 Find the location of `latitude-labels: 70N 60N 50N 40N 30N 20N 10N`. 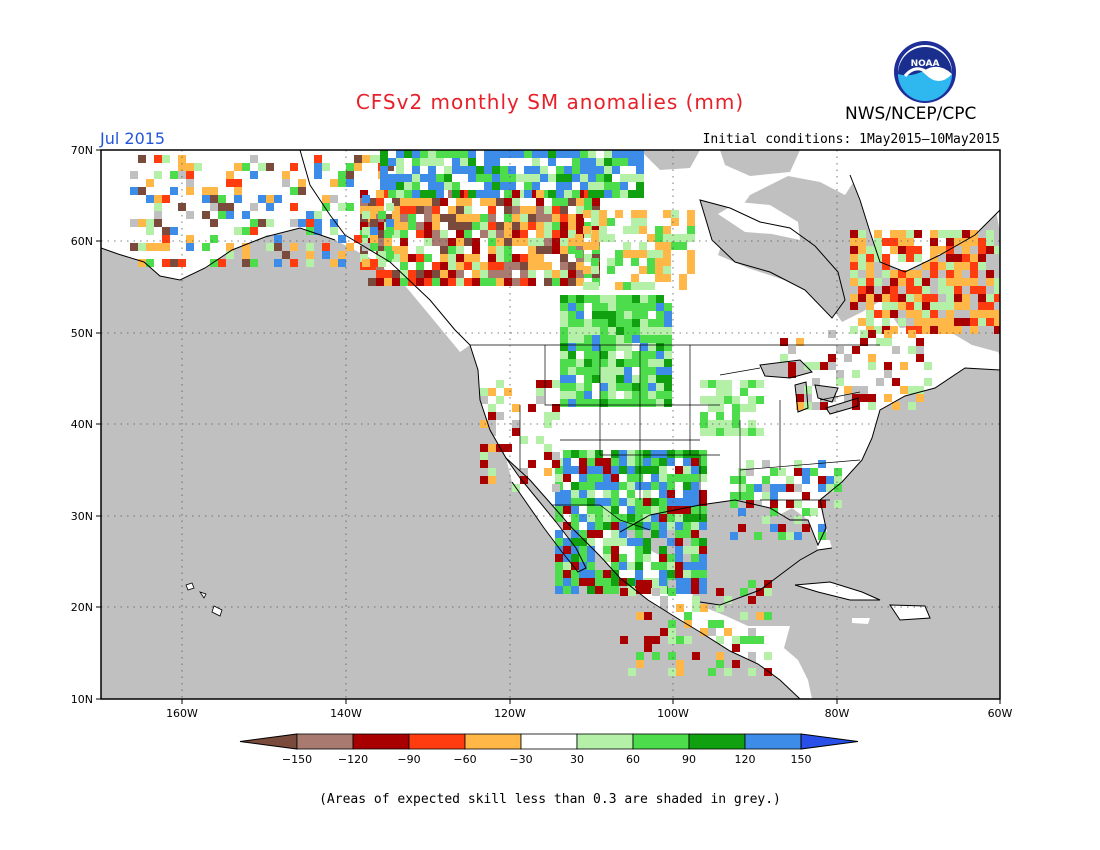

latitude-labels: 70N 60N 50N 40N 30N 20N 10N is located at coordinates (82, 425).